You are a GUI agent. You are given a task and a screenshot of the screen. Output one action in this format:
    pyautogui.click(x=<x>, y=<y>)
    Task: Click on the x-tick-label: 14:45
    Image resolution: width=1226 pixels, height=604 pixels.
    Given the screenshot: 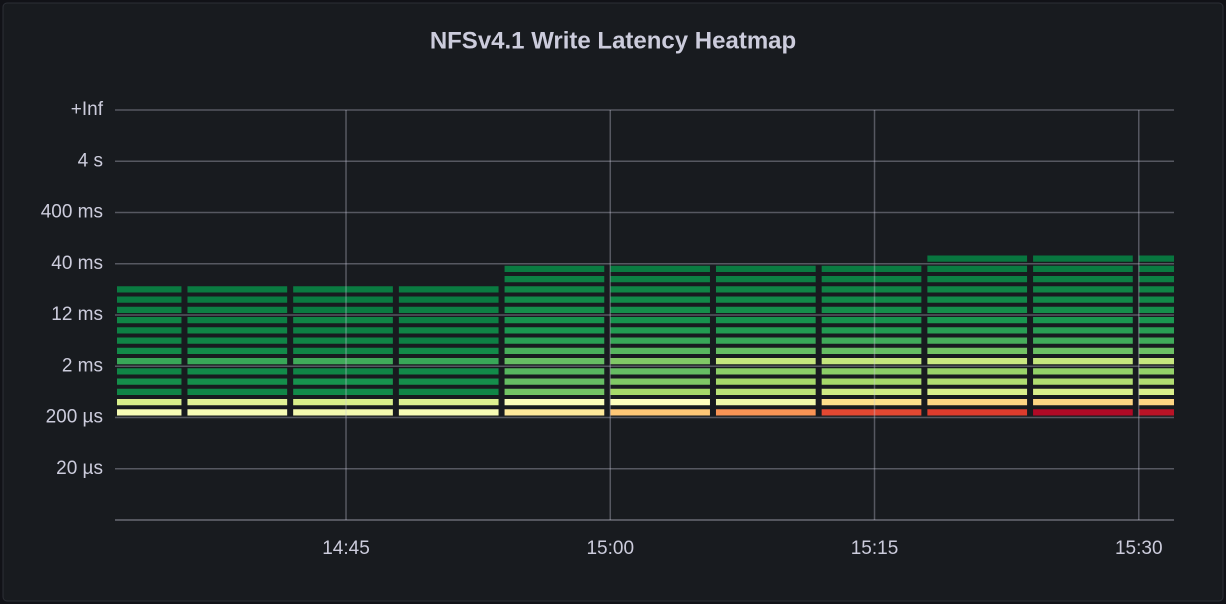 What is the action you would take?
    pyautogui.click(x=346, y=548)
    